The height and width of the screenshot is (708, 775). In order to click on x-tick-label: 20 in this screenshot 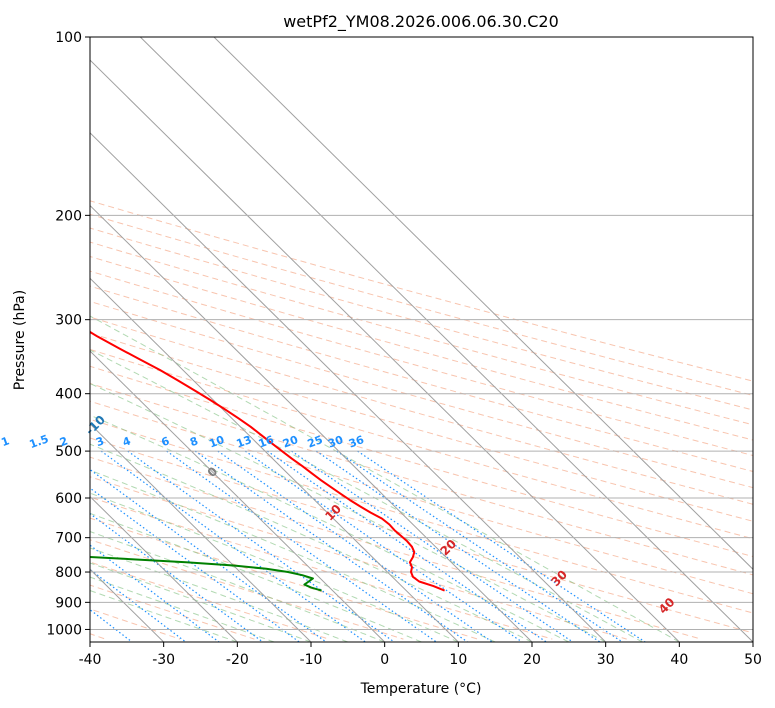, I will do `click(532, 660)`.